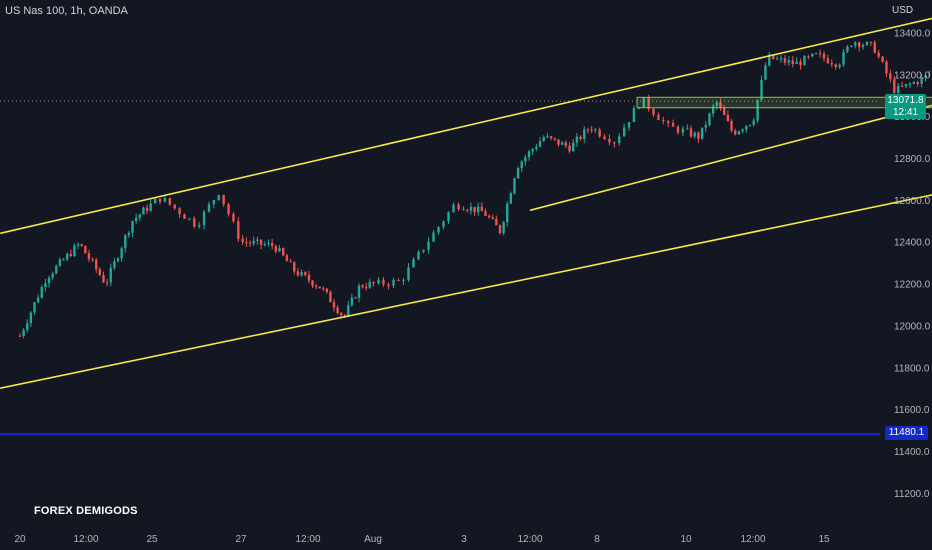 Image resolution: width=932 pixels, height=550 pixels. Describe the element at coordinates (373, 539) in the screenshot. I see `time-tick-label: Aug` at that location.